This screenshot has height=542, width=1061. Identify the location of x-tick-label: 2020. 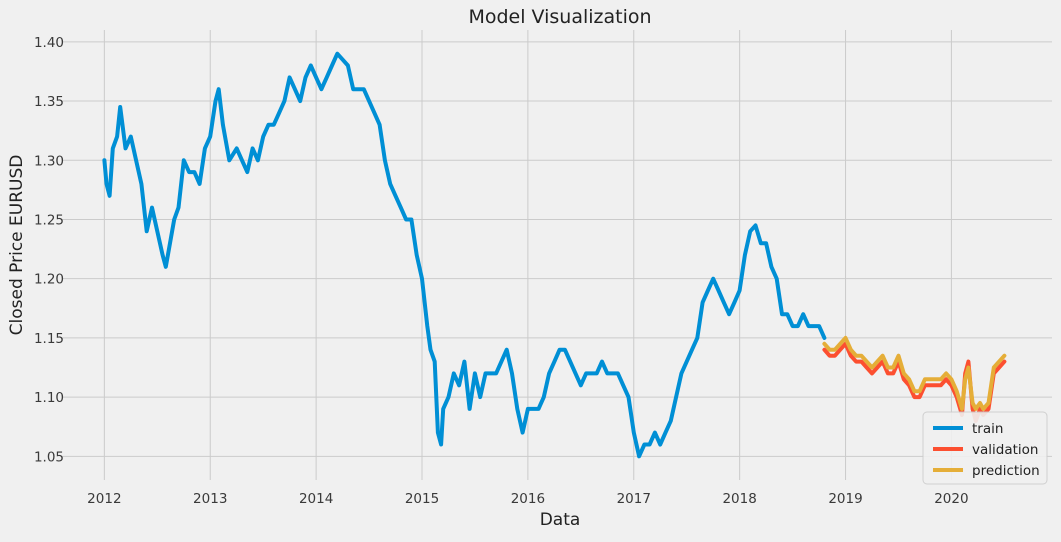
(951, 499).